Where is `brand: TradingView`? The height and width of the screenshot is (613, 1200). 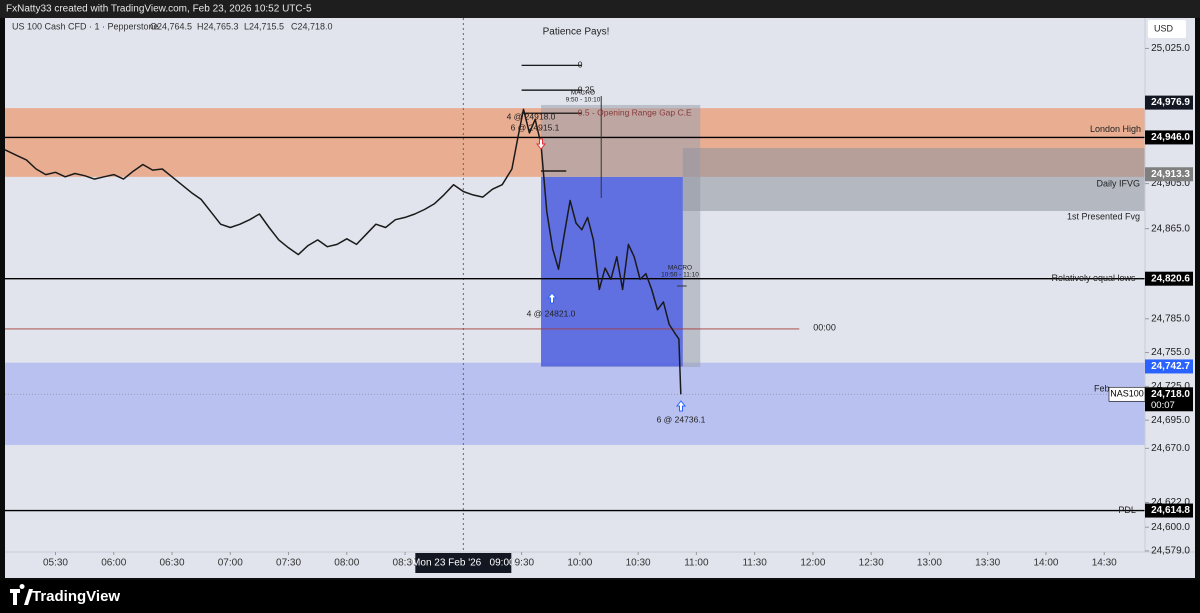
brand: TradingView is located at coordinates (76, 596).